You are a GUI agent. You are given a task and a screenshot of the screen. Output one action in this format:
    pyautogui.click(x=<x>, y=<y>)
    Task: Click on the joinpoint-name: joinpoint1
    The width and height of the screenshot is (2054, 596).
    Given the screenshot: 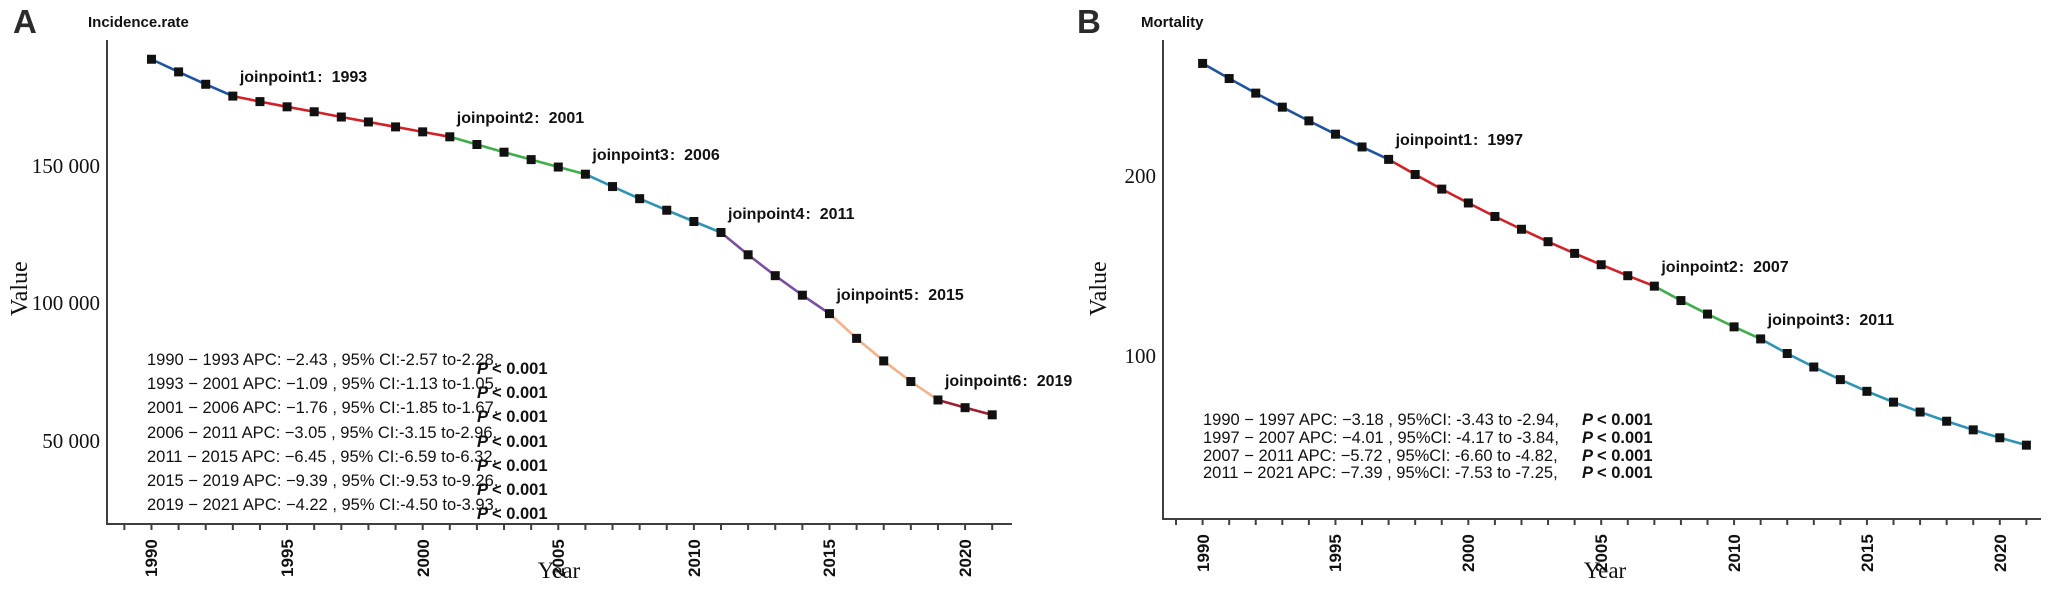 What is the action you would take?
    pyautogui.click(x=1434, y=141)
    